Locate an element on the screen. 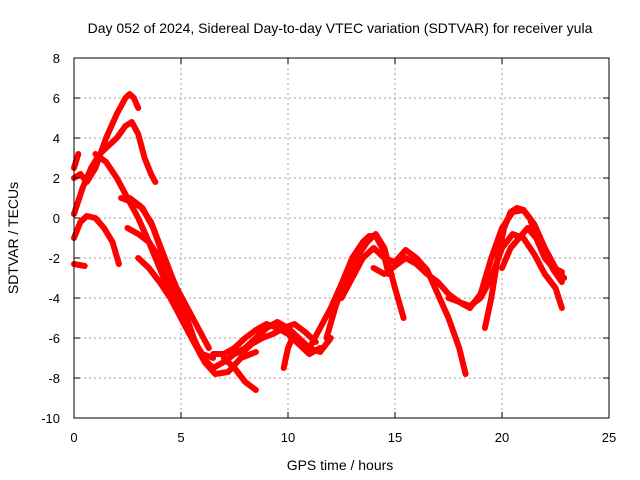 The image size is (640, 480). series-line-sat-h is located at coordinates (192, 286).